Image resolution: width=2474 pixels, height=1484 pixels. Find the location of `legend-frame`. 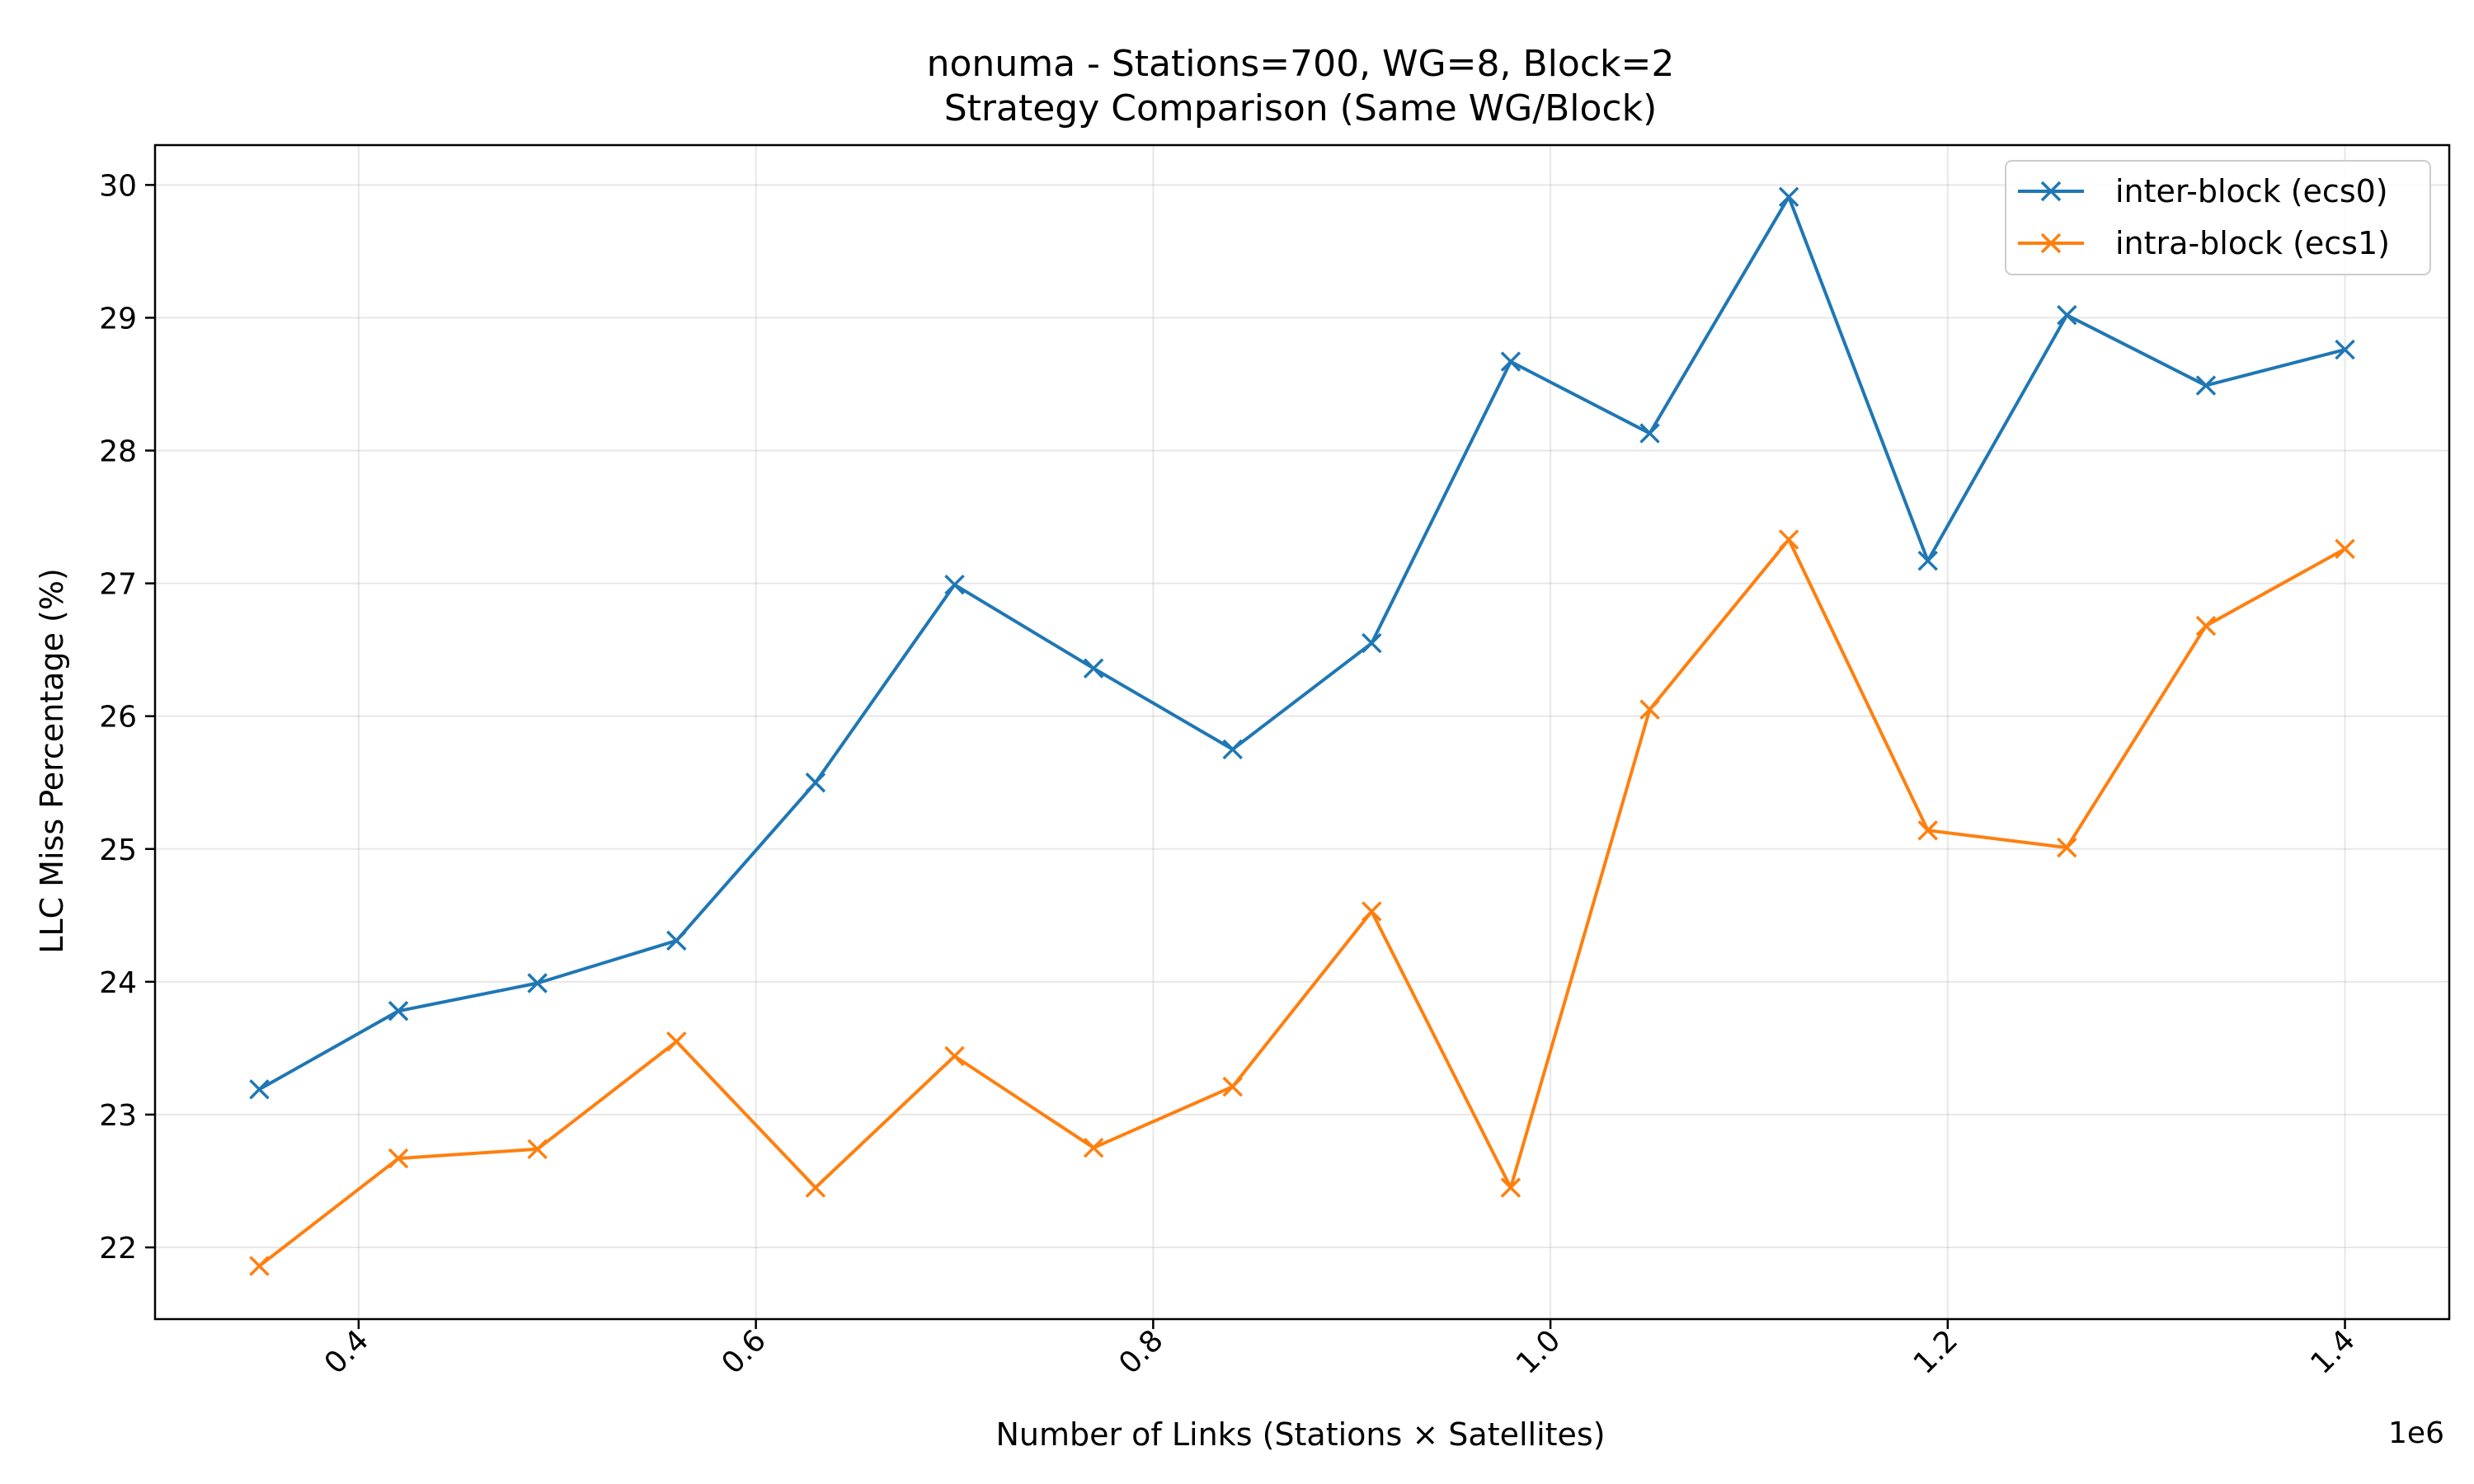

legend-frame is located at coordinates (2218, 217).